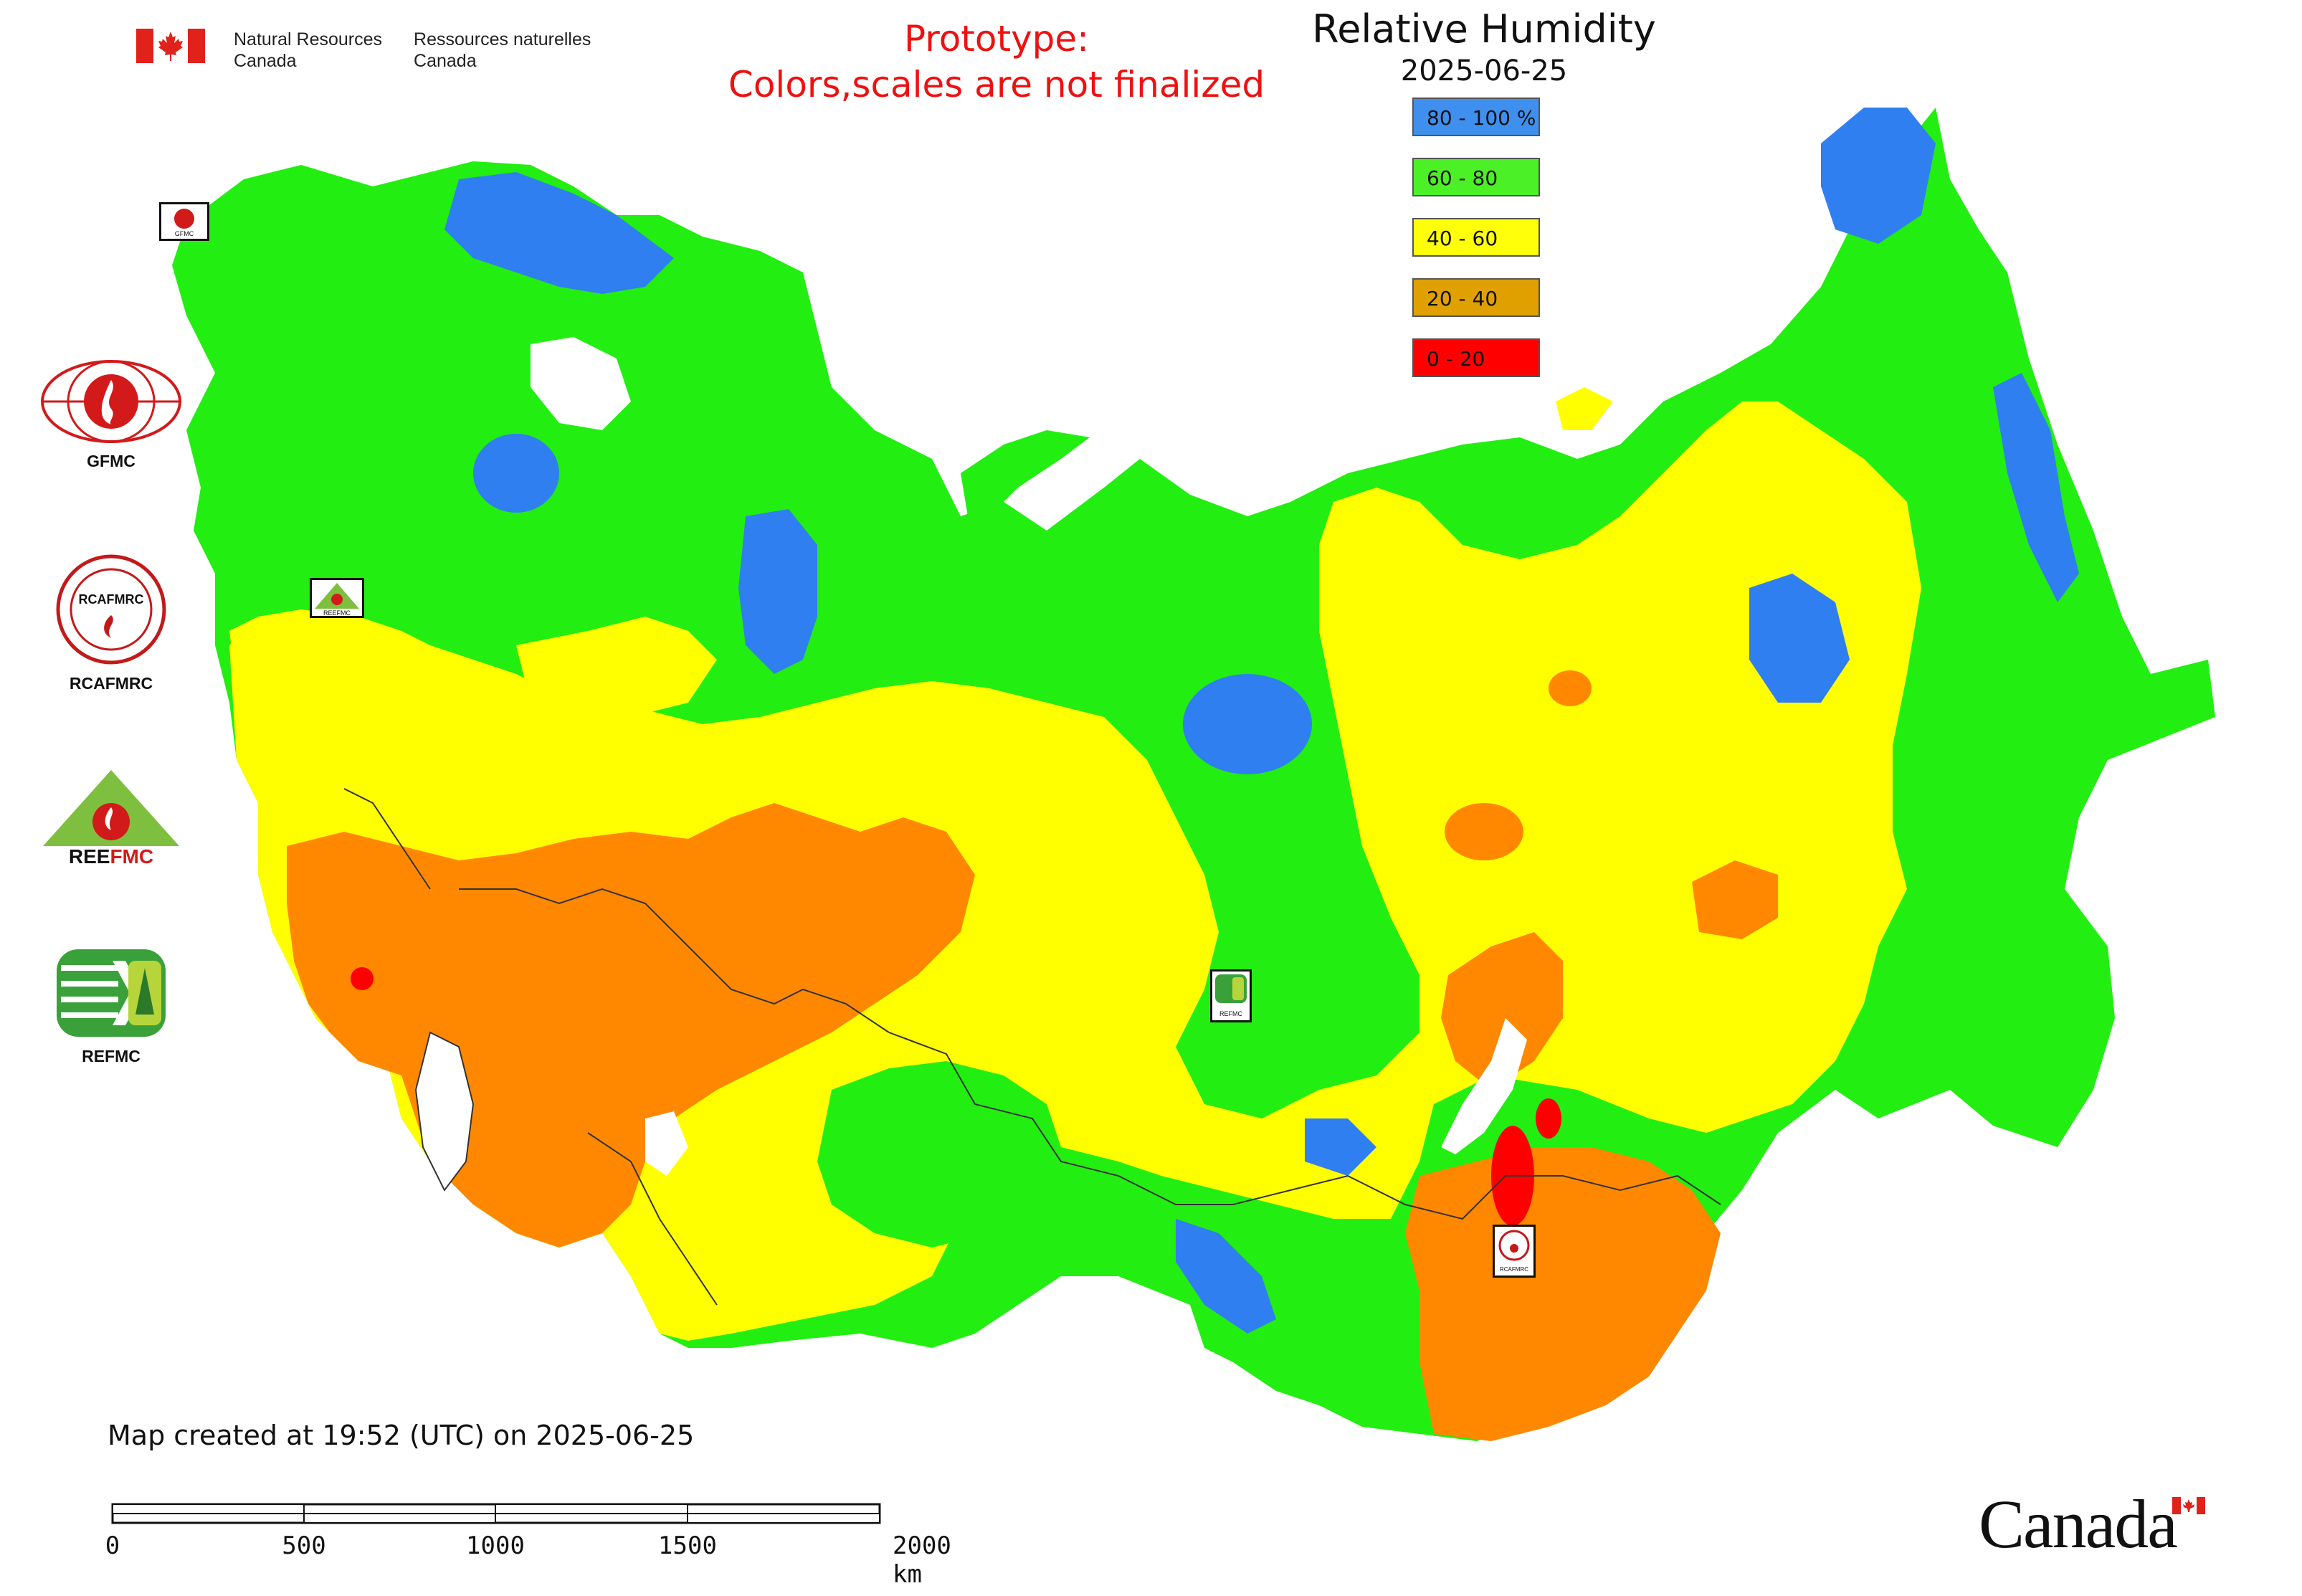 The image size is (2302, 1596). What do you see at coordinates (445, 1111) in the screenshot?
I see `caspian-sea` at bounding box center [445, 1111].